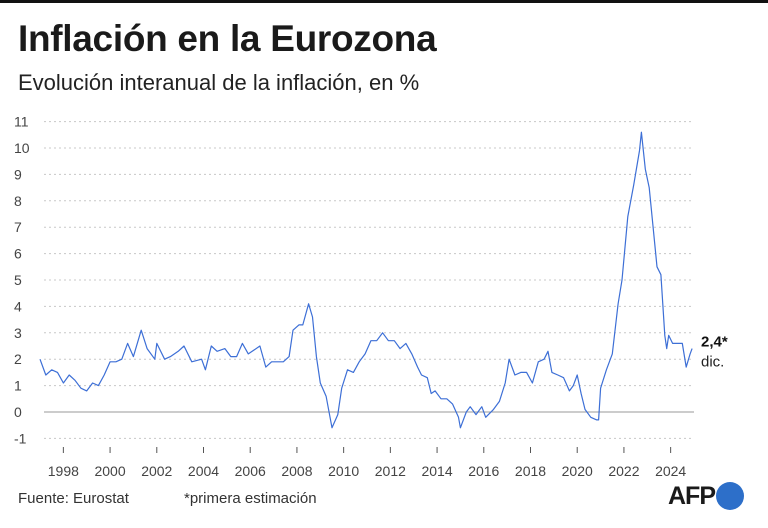  I want to click on y-tick-label: 6, so click(18, 254).